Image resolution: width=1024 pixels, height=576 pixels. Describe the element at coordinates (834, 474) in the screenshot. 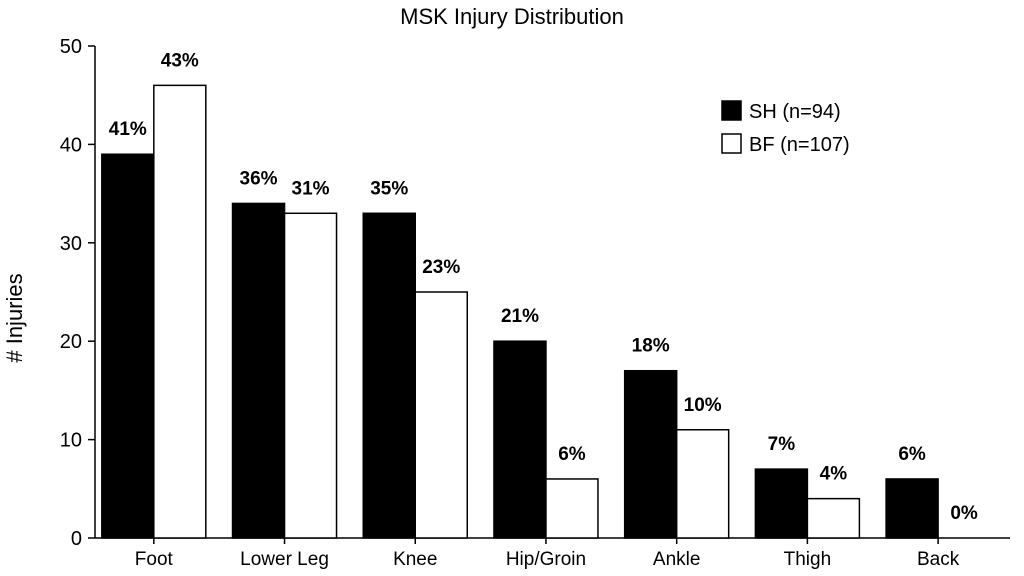

I see `data-label: 4%` at that location.